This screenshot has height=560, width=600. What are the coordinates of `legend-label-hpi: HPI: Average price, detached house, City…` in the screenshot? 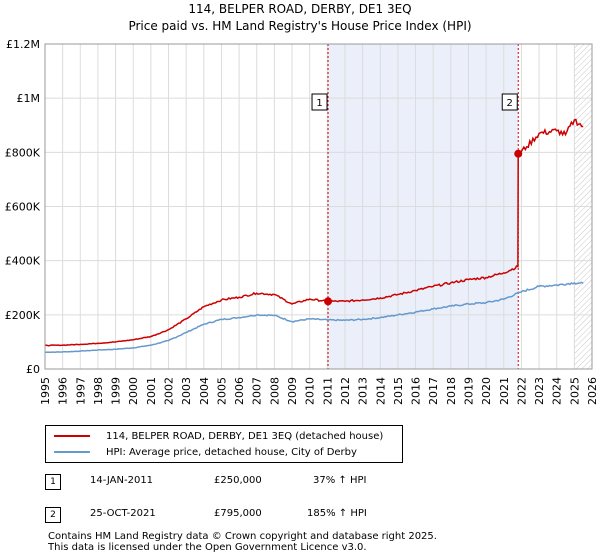 It's located at (231, 452).